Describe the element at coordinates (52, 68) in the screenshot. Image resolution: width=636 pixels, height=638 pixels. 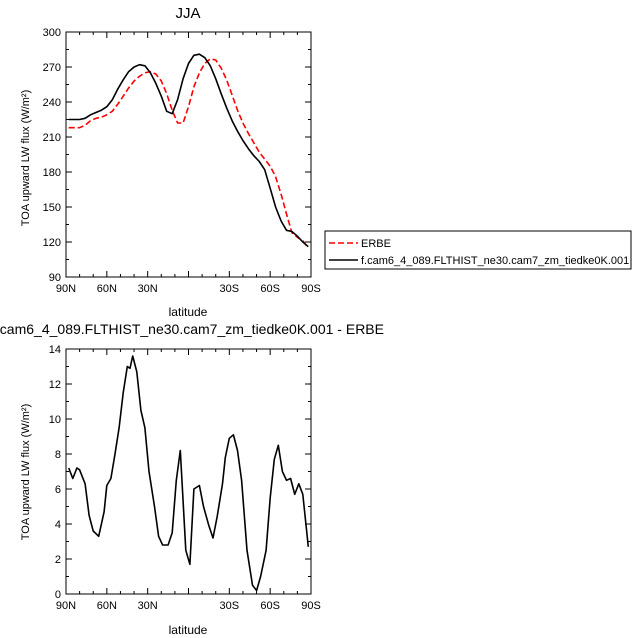
I see `y-tick-label: 270` at that location.